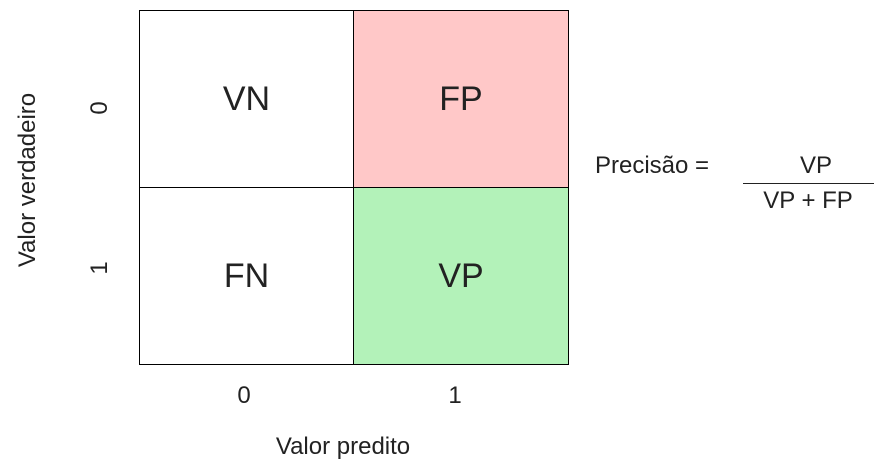  What do you see at coordinates (455, 395) in the screenshot?
I see `x-tick-1: 1` at bounding box center [455, 395].